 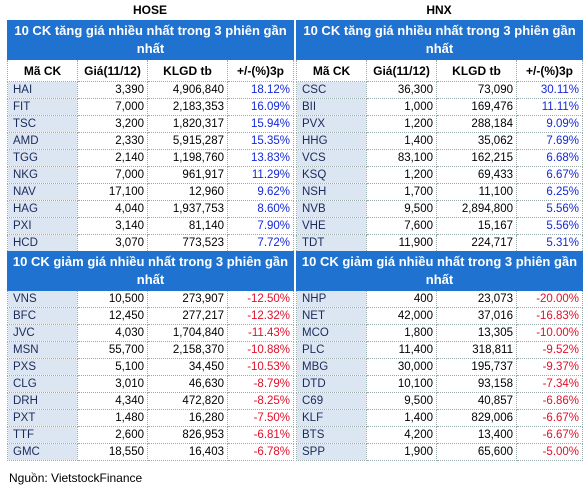 I want to click on price: 2,140, so click(x=112, y=158).